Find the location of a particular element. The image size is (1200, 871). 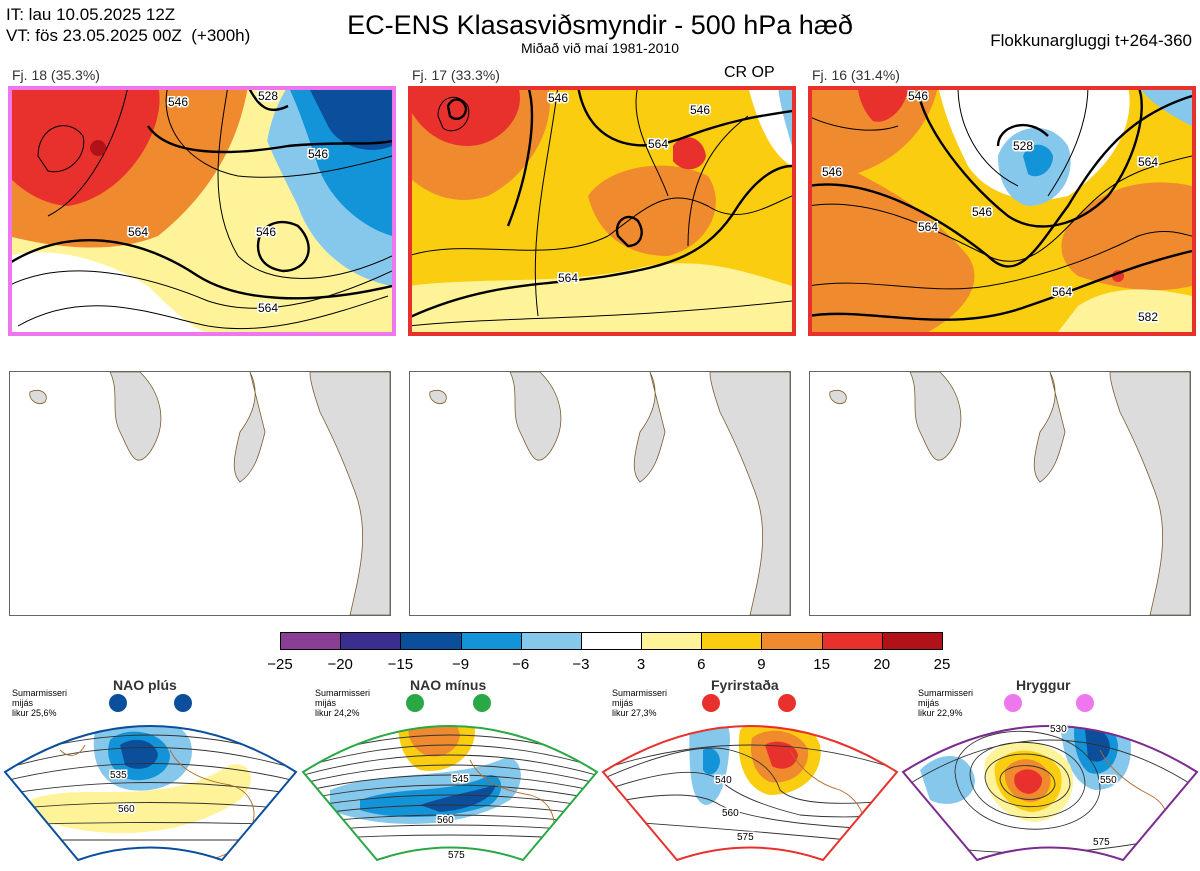

regime-contour-label: 535 is located at coordinates (118, 775).